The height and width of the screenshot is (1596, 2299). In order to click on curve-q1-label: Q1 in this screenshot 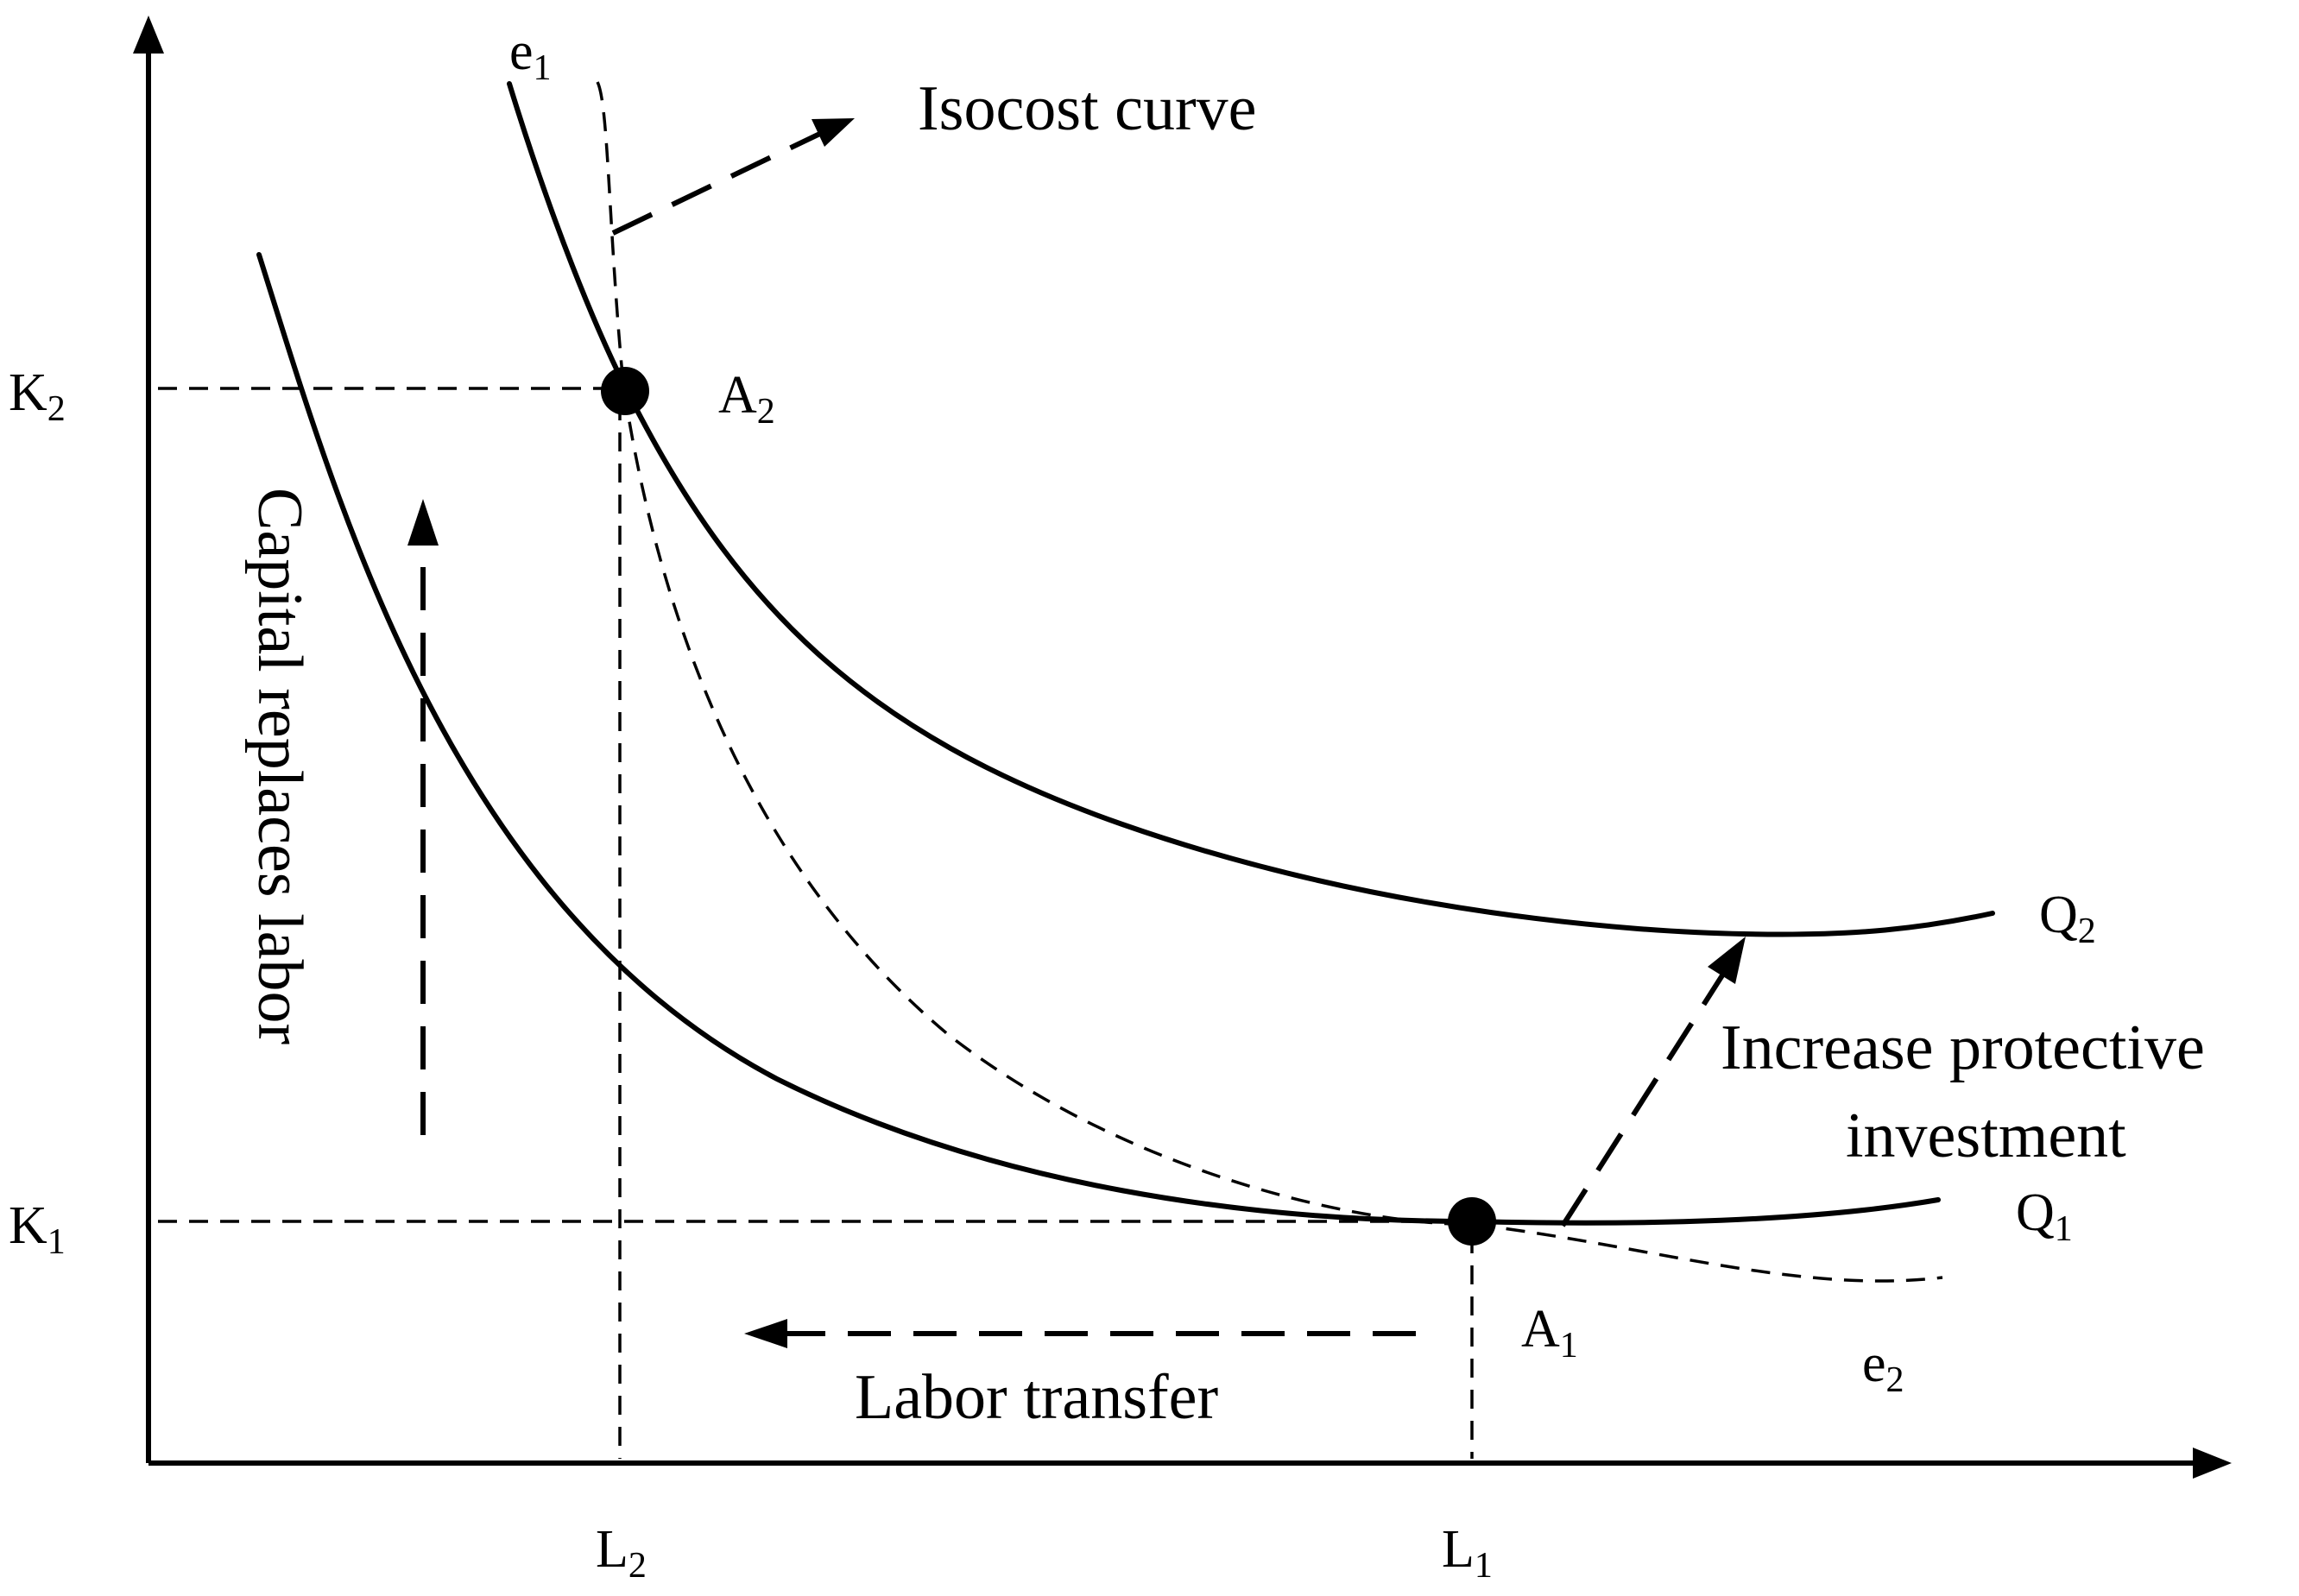, I will do `click(2044, 1216)`.